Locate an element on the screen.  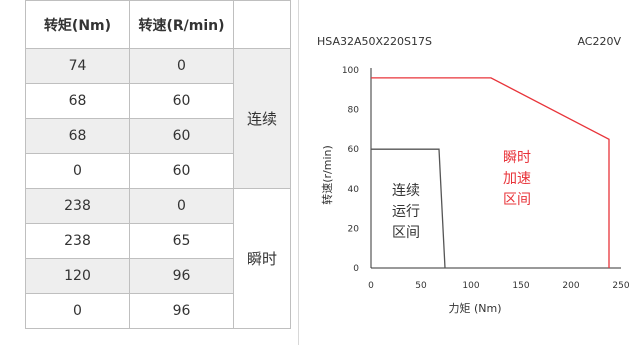
y-tick-label: 0 is located at coordinates (356, 269).